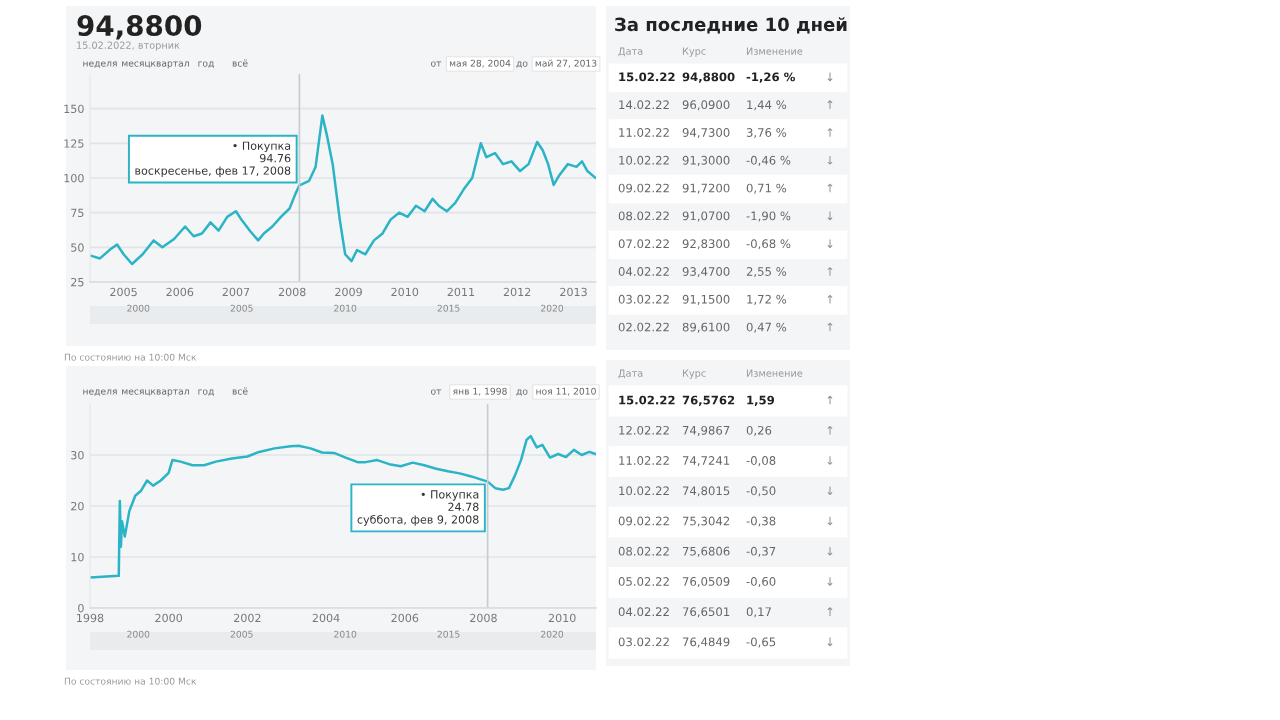  What do you see at coordinates (139, 27) in the screenshot?
I see `chart-title: 94,8800` at bounding box center [139, 27].